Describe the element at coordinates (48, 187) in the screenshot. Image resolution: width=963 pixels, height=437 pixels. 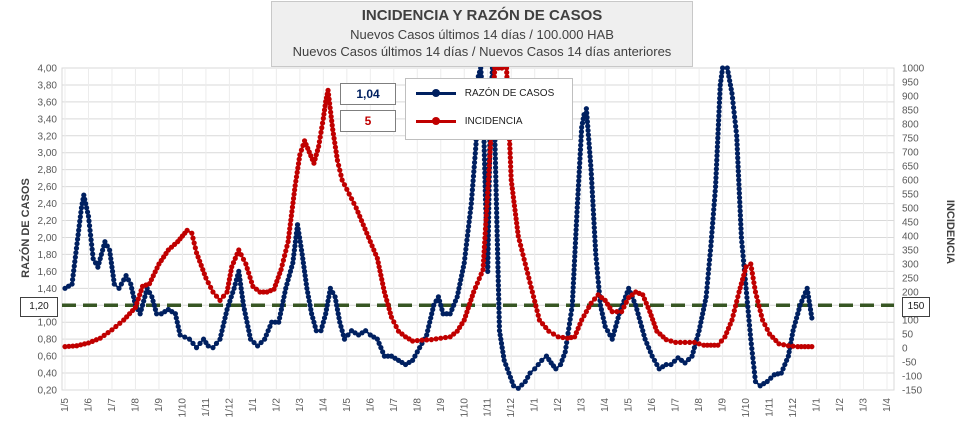
I see `y-tick-label: 2,60` at that location.